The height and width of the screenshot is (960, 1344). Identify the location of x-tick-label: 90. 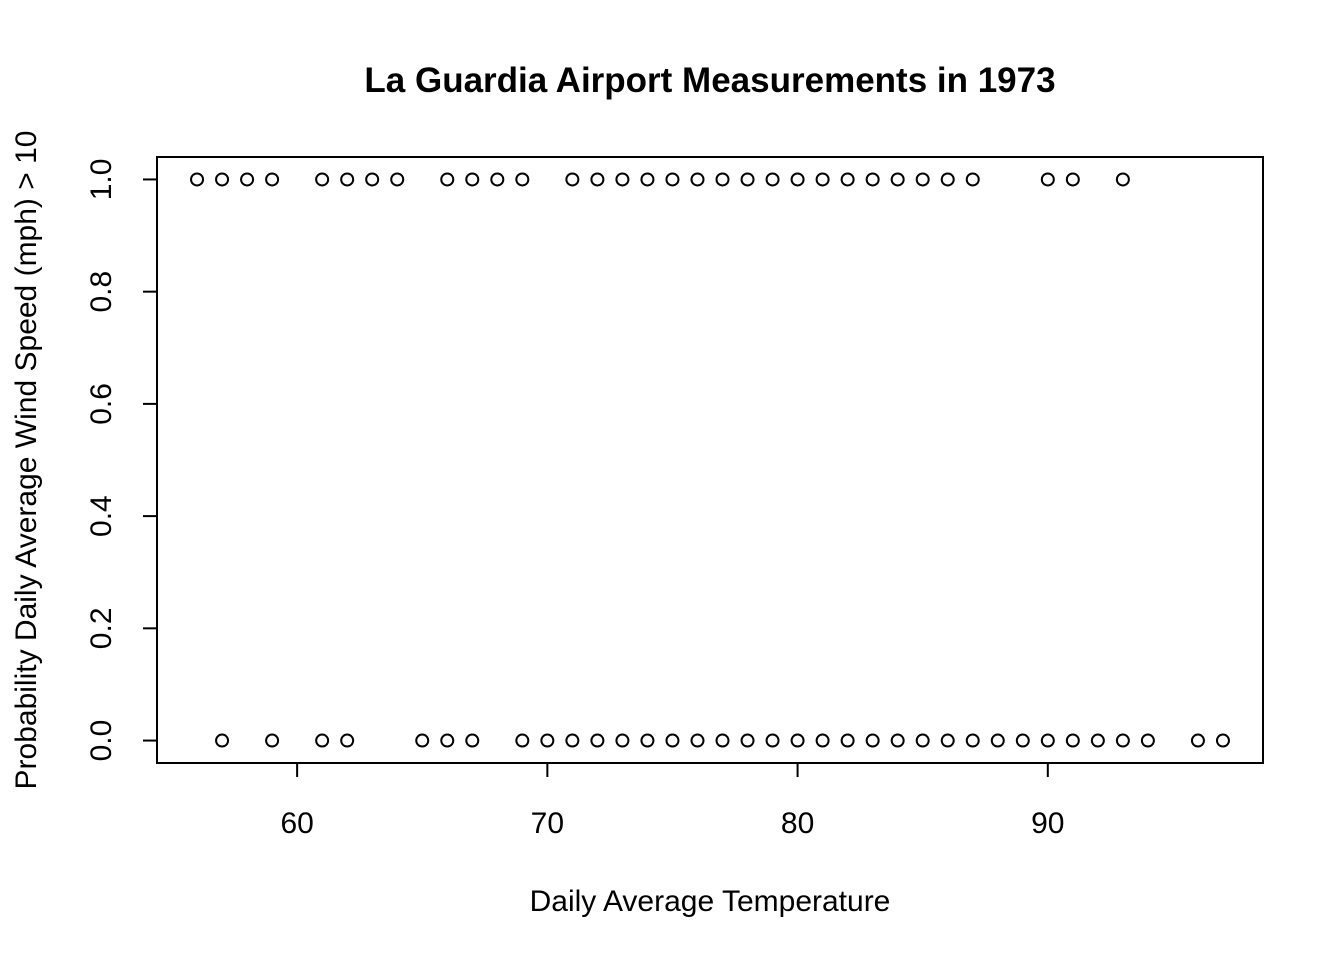
(1047, 823).